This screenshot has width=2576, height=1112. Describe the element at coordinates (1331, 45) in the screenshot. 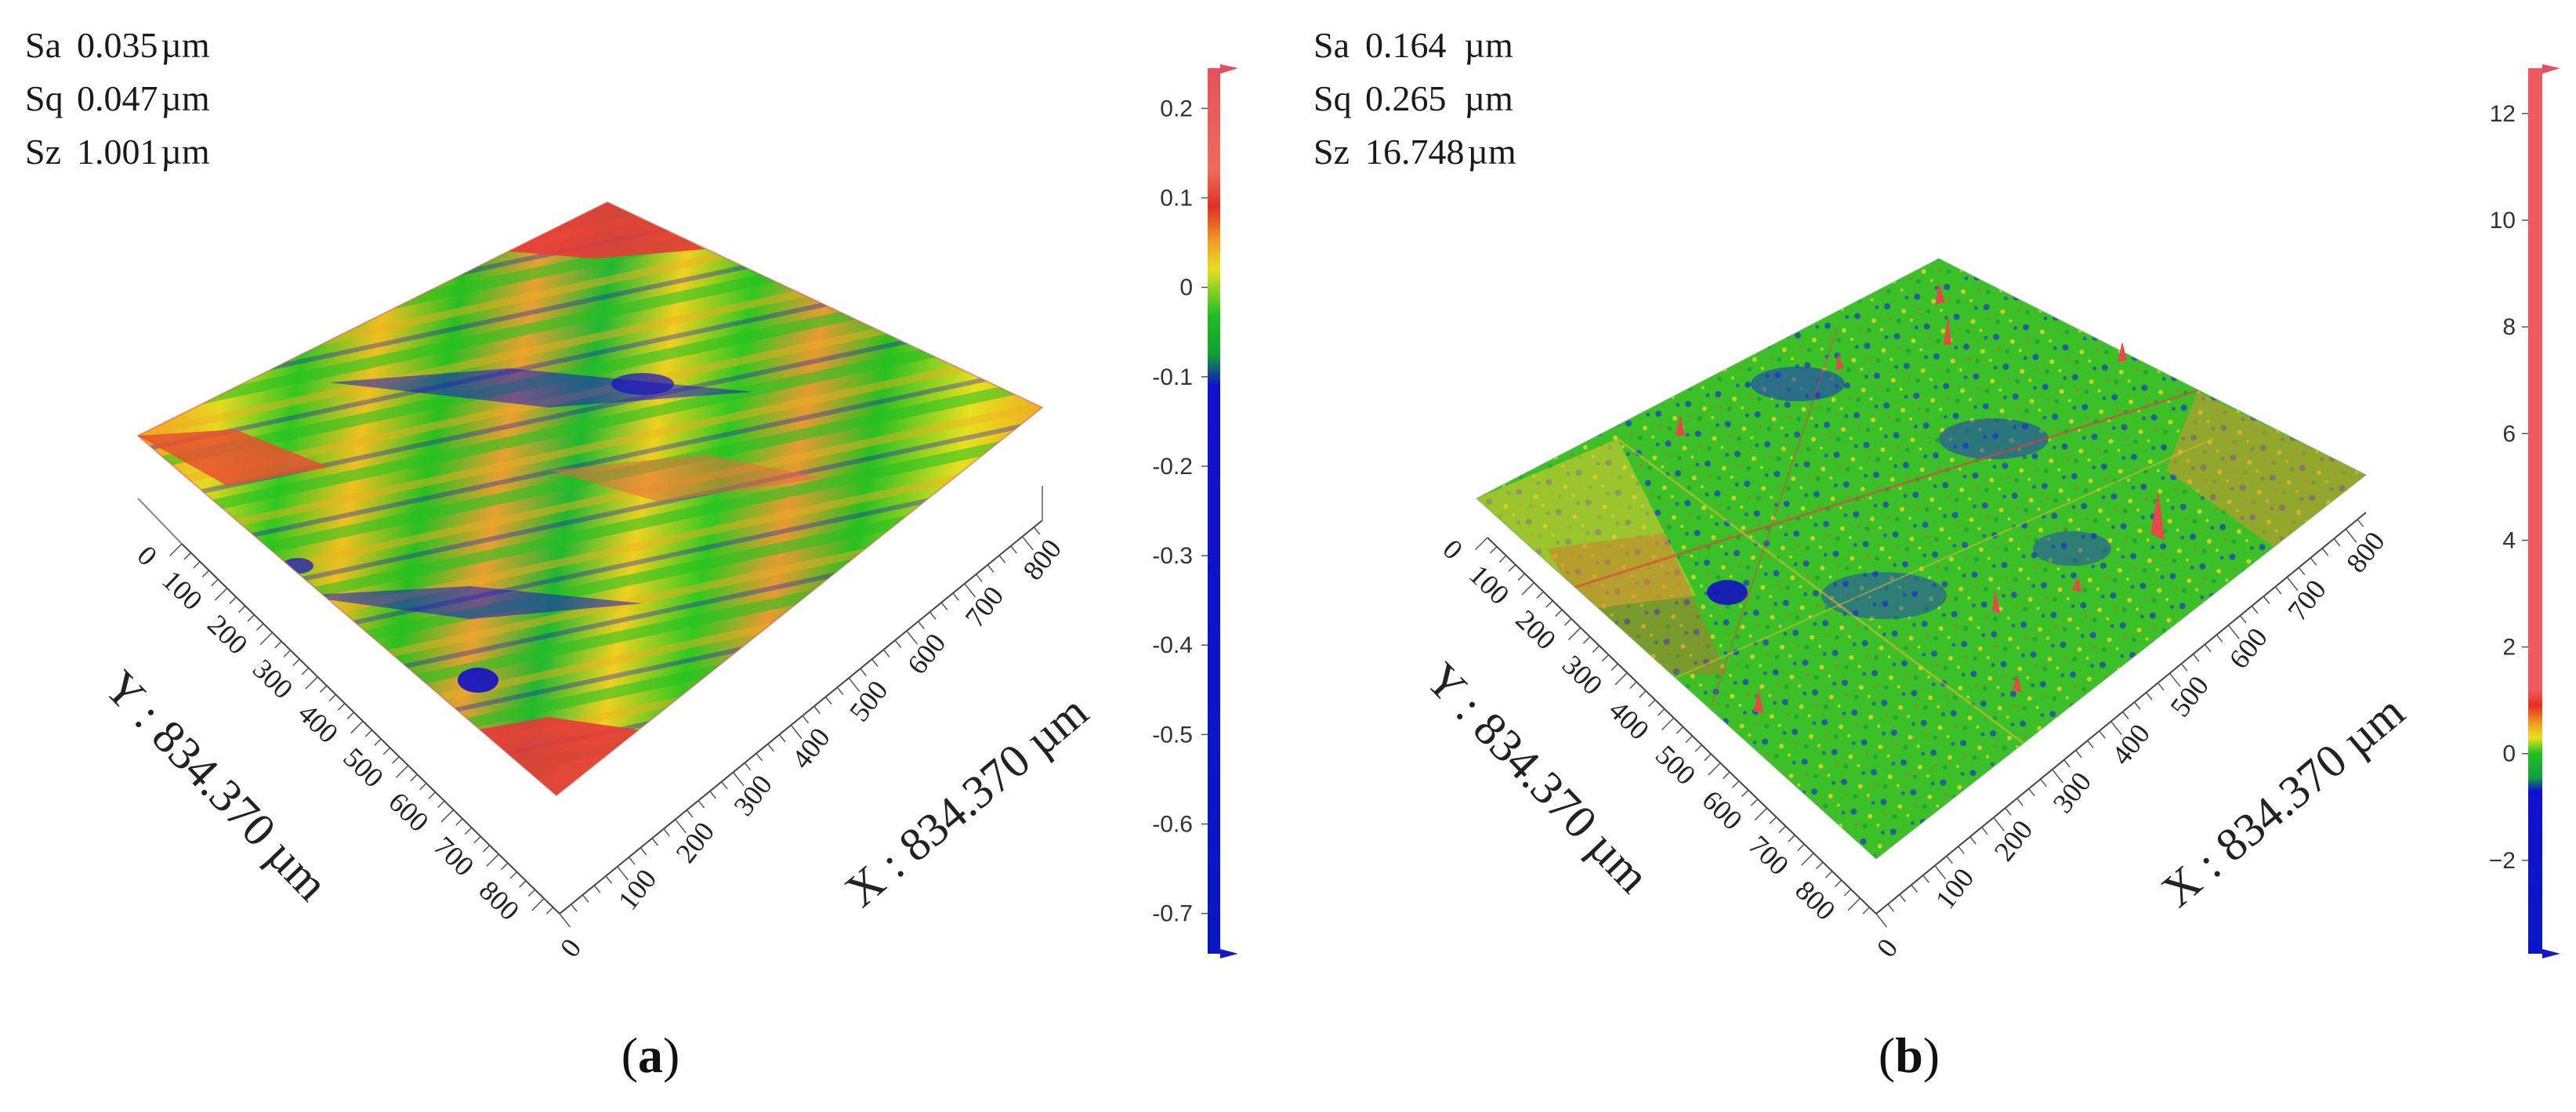

I see `stat-name: Sa` at that location.